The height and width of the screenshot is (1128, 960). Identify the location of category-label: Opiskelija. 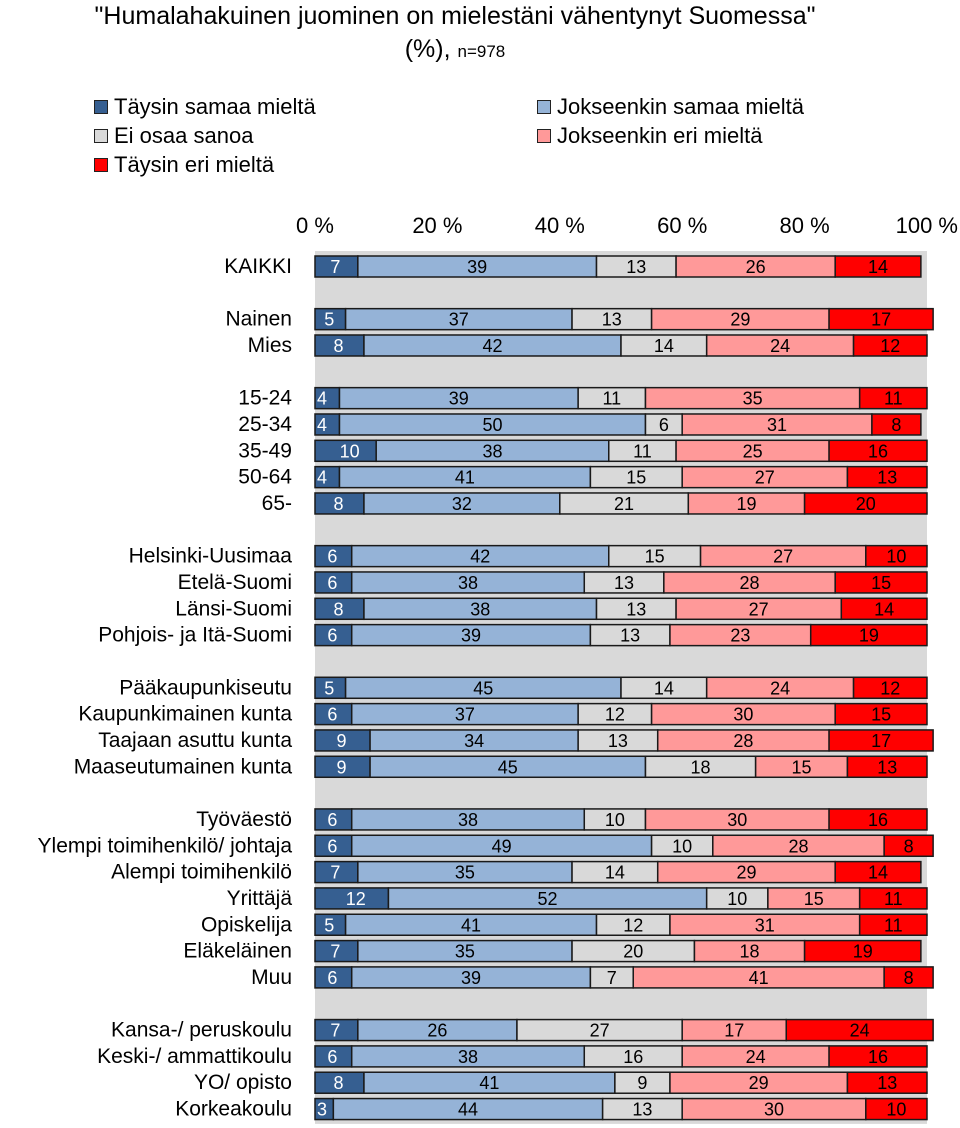
(246, 924).